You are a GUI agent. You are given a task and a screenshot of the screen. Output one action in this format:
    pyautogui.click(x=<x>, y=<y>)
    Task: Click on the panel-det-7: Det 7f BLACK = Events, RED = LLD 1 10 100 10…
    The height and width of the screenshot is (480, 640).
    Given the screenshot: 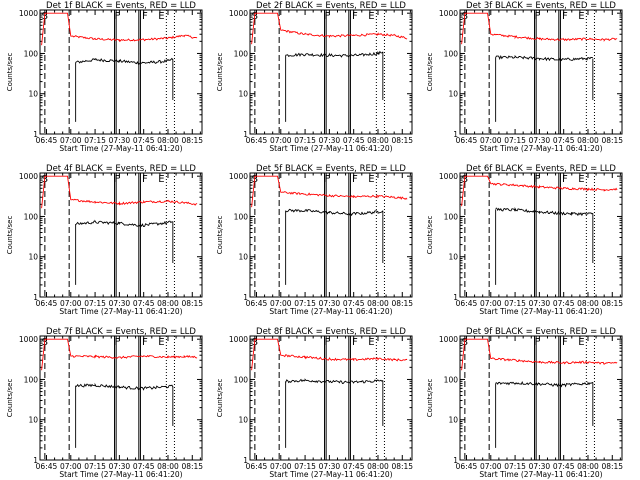 What is the action you would take?
    pyautogui.click(x=104, y=403)
    